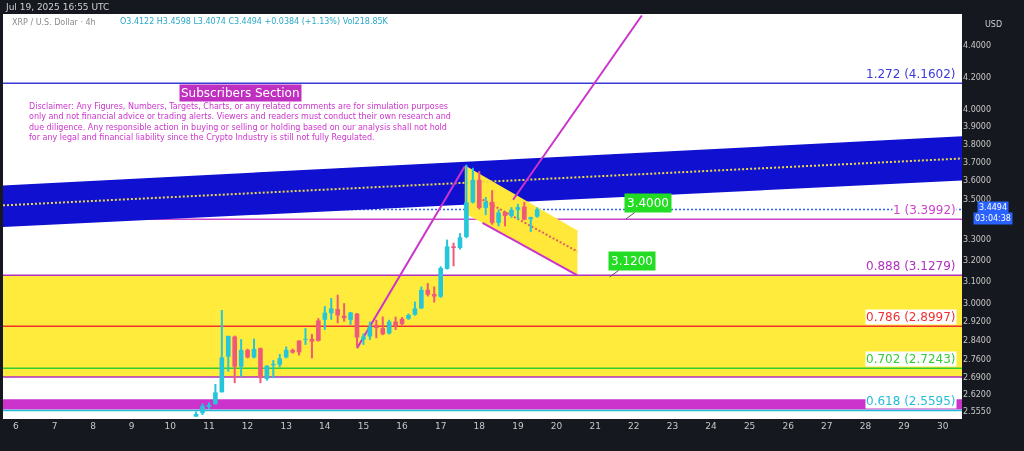 This screenshot has height=451, width=1024. I want to click on y-tick-label: 3.6000, so click(977, 181).